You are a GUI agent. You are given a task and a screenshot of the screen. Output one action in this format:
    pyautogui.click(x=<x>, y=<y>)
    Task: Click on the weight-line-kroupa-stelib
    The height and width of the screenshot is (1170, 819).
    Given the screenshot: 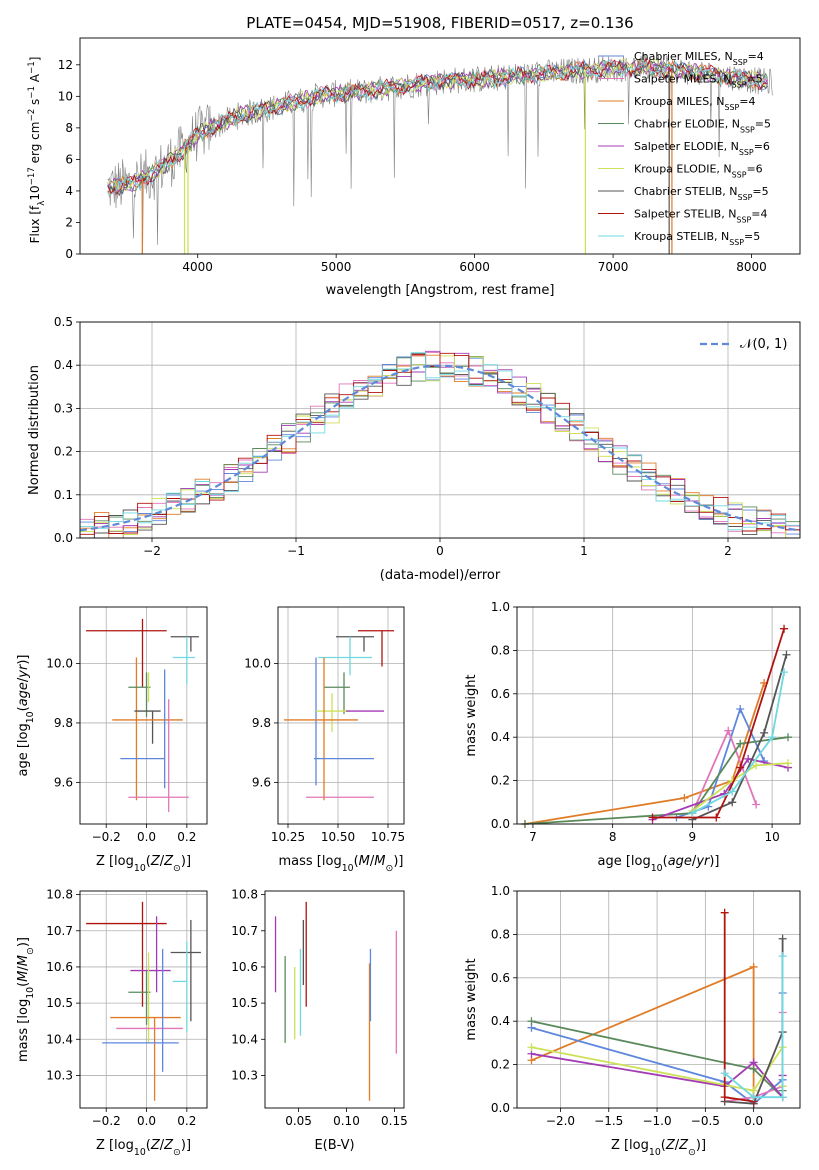 What is the action you would take?
    pyautogui.click(x=738, y=742)
    